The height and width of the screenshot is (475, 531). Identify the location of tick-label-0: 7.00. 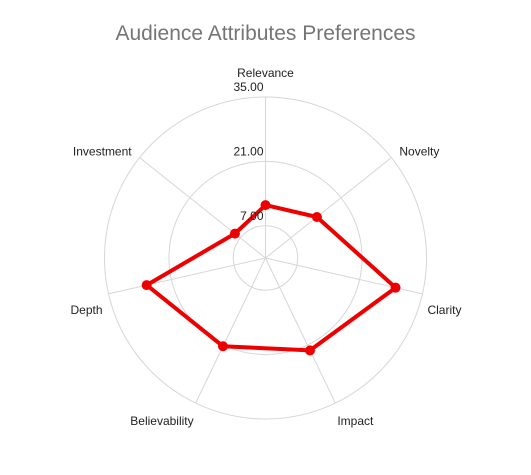
(252, 216).